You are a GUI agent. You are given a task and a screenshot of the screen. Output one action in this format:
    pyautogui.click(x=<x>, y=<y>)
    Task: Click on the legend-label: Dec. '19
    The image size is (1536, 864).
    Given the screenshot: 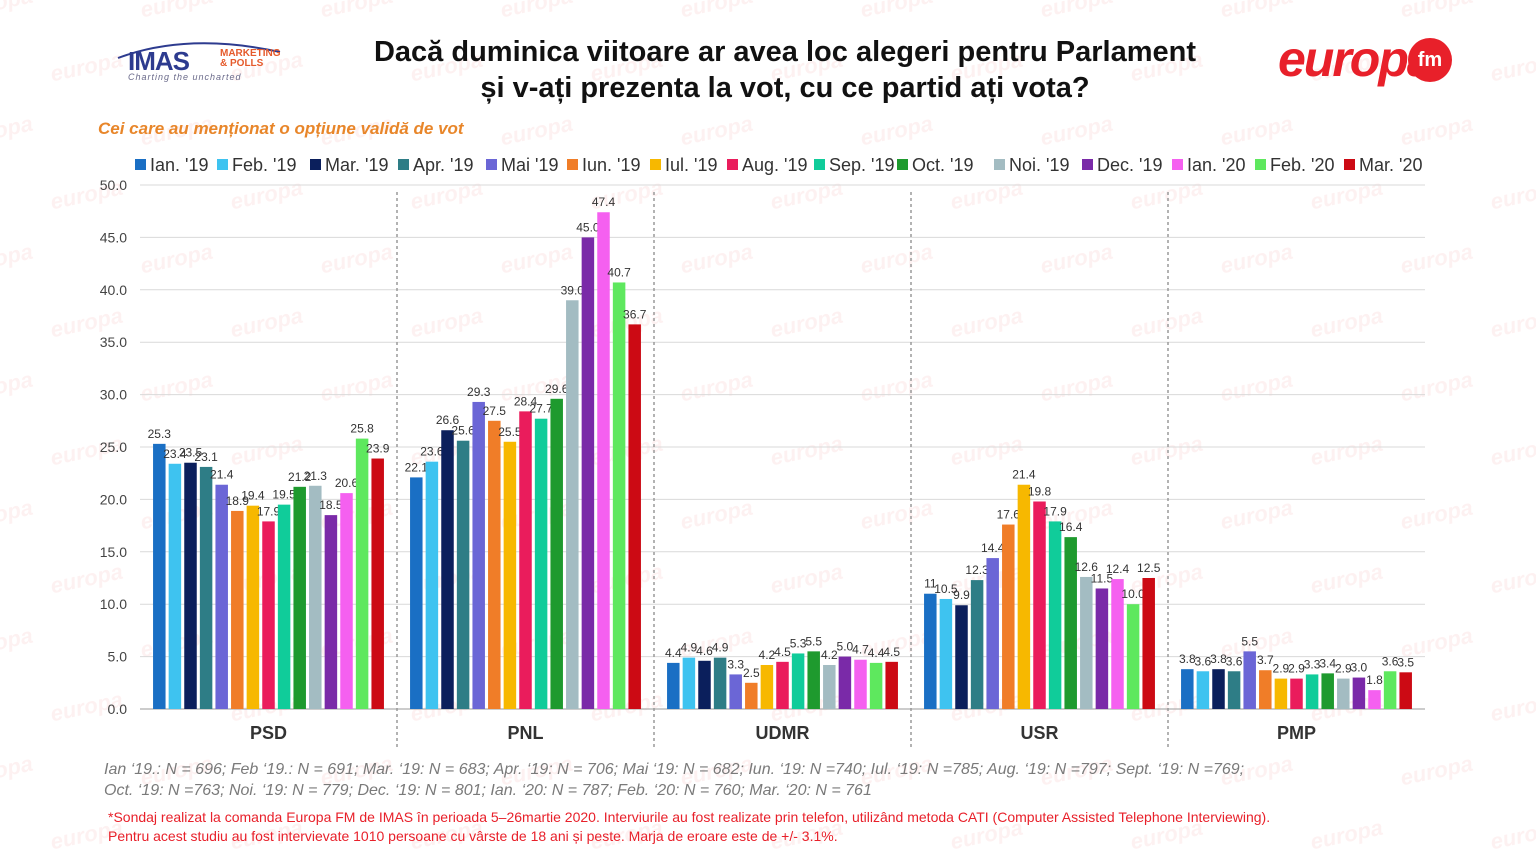 What is the action you would take?
    pyautogui.click(x=1129, y=165)
    